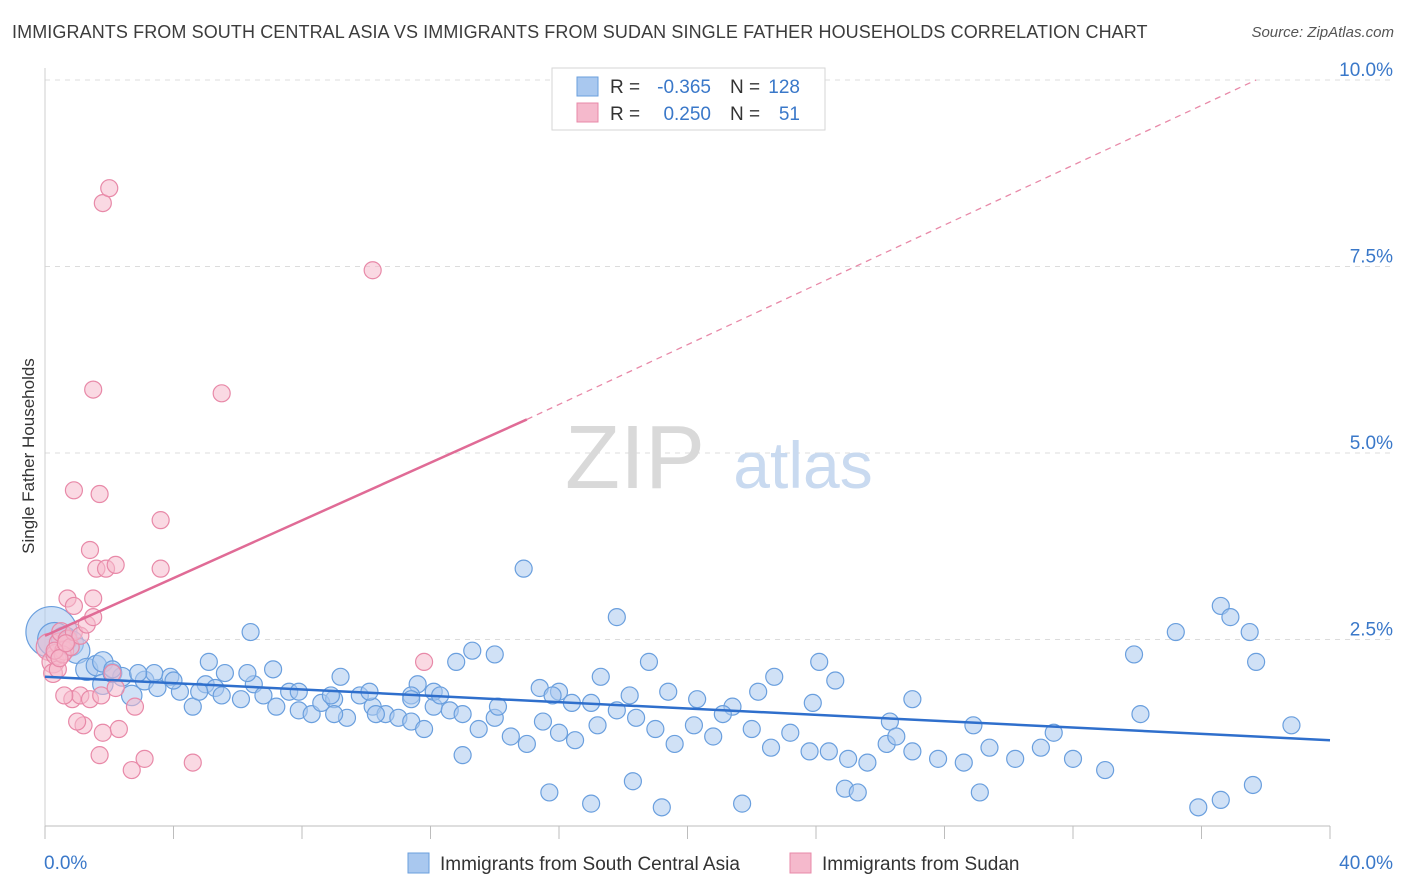 The width and height of the screenshot is (1406, 892). Describe the element at coordinates (687, 114) in the screenshot. I see `legend-r-value-2: 0.250` at that location.